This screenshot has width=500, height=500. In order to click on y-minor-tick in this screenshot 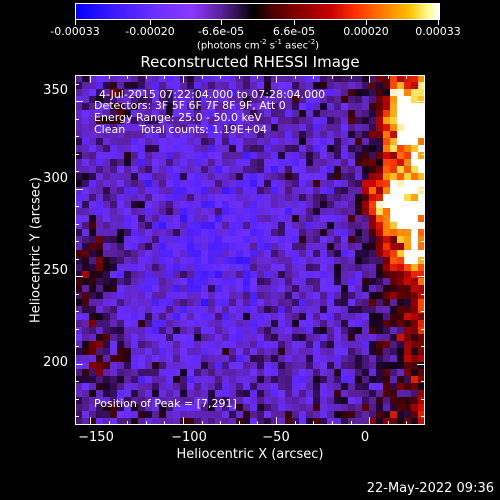, I will do `click(77, 382)`.